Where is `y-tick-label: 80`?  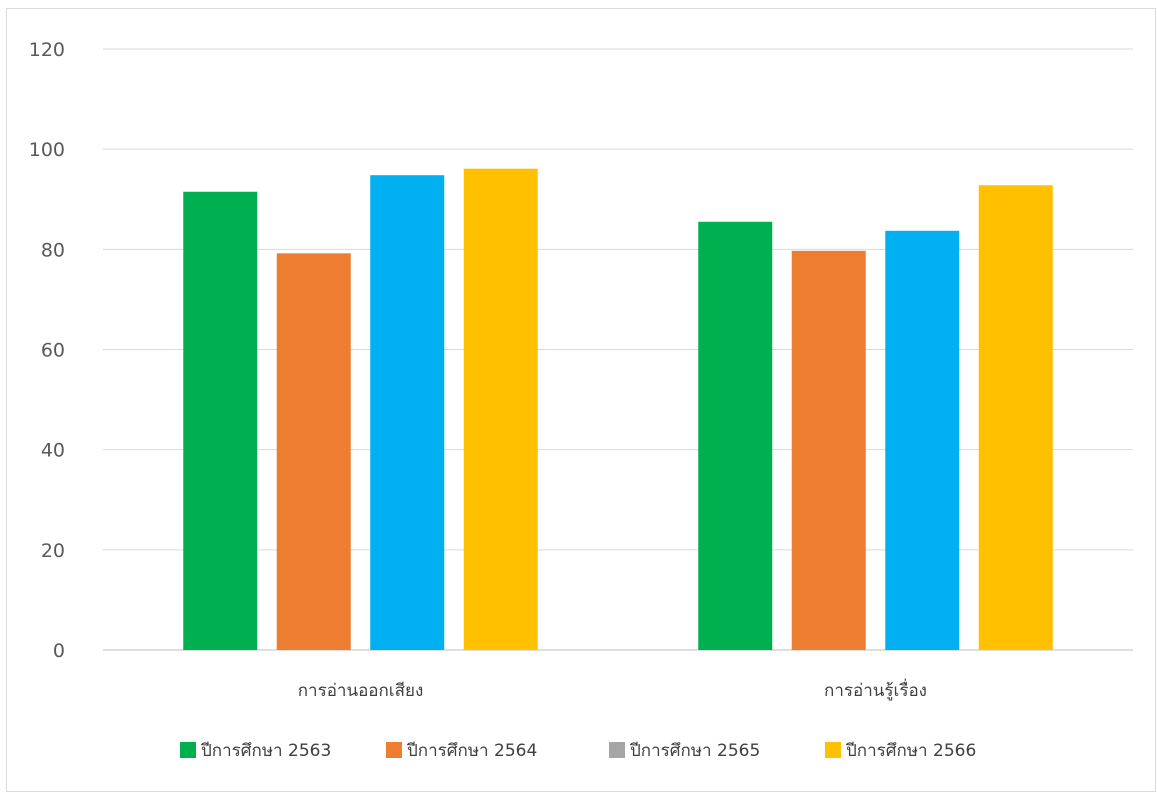 y-tick-label: 80 is located at coordinates (53, 250).